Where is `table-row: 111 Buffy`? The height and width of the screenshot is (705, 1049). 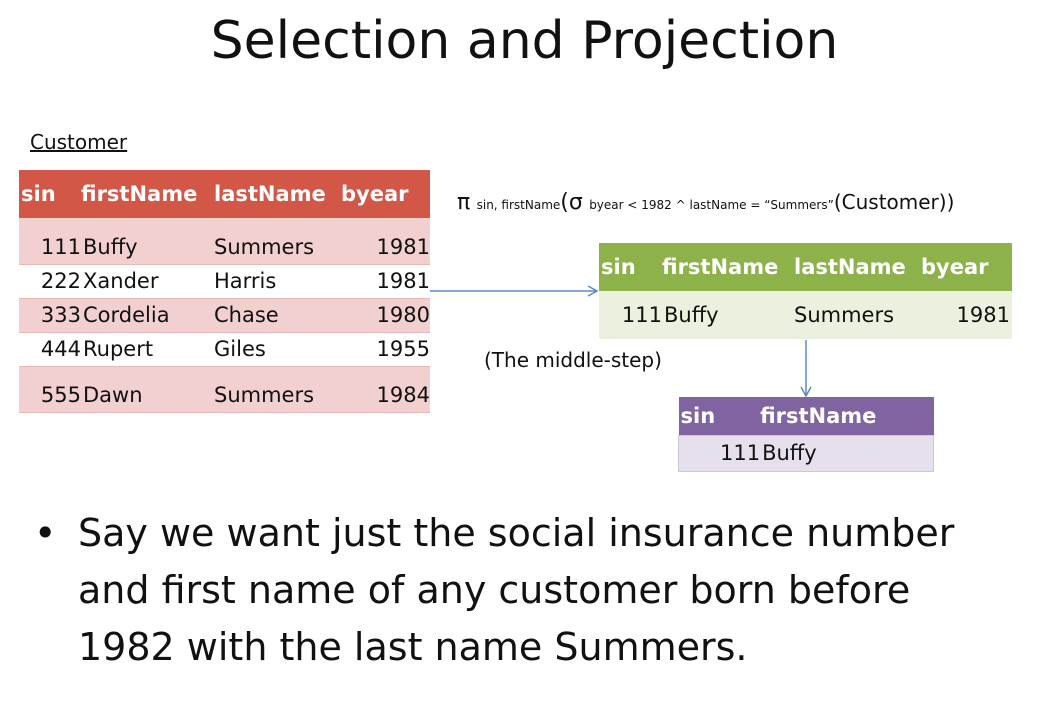 table-row: 111 Buffy is located at coordinates (806, 453).